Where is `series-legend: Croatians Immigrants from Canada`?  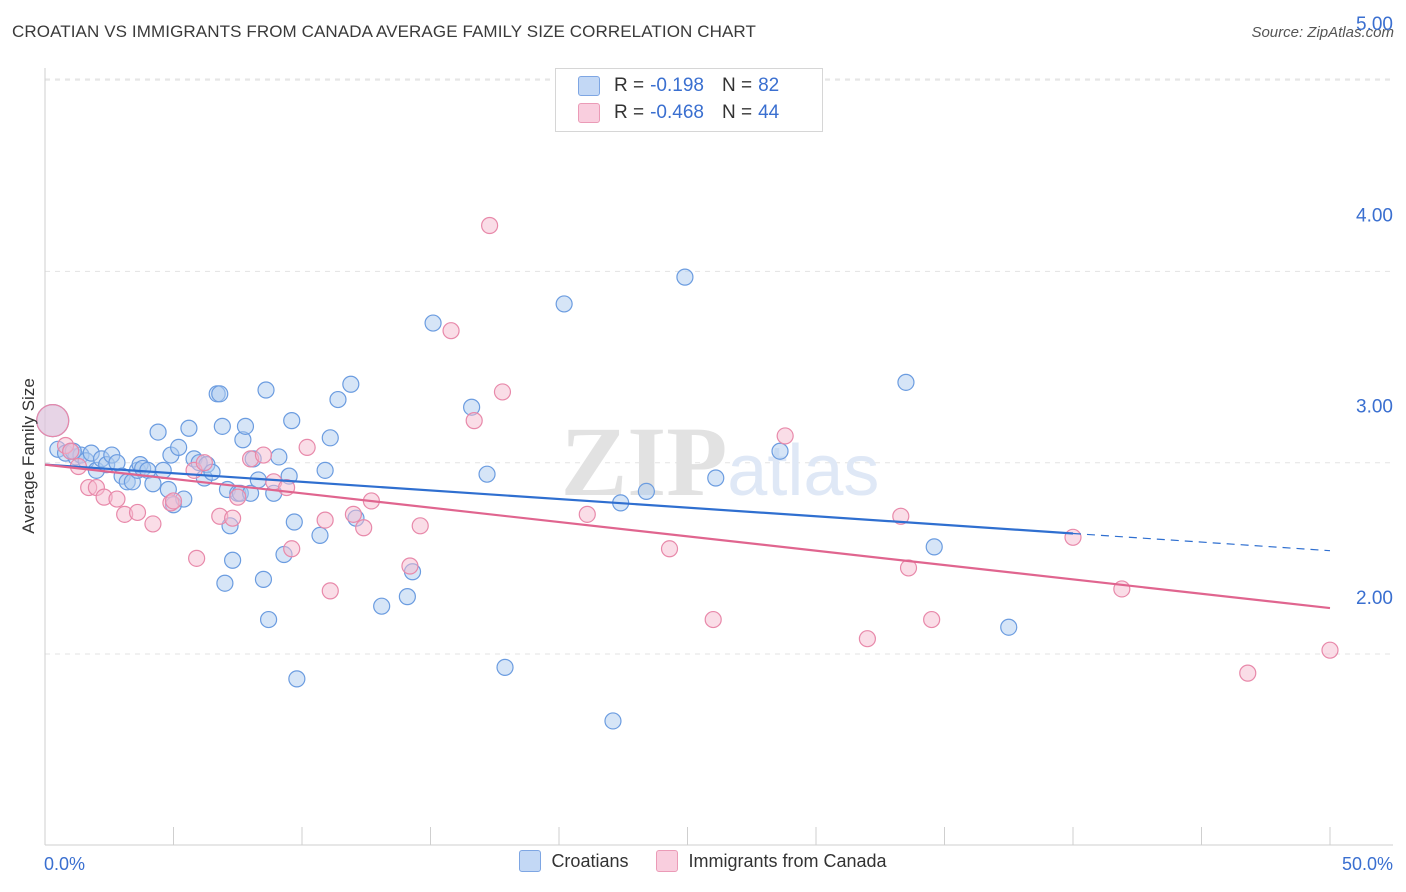
series-legend: Croatians Immigrants from Canada is located at coordinates (703, 861).